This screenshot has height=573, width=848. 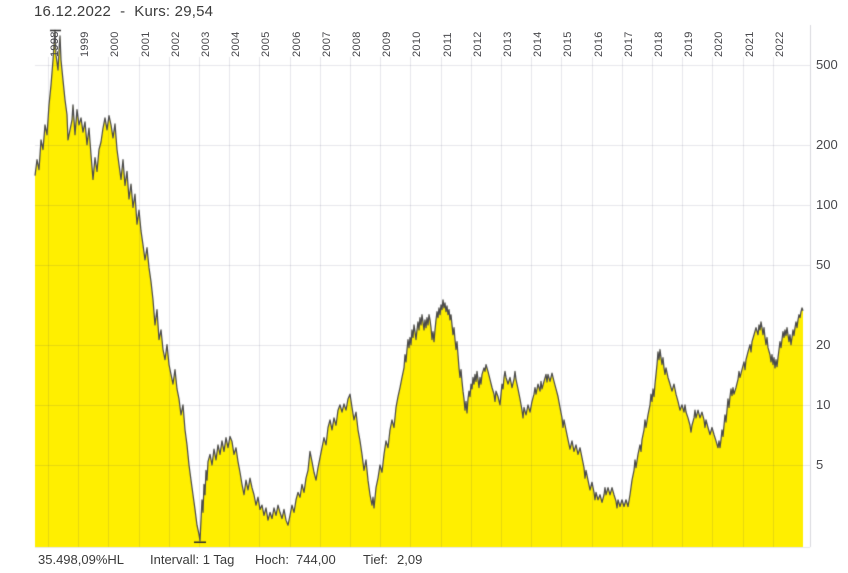 I want to click on x-axis-year-label: 2003, so click(x=206, y=44).